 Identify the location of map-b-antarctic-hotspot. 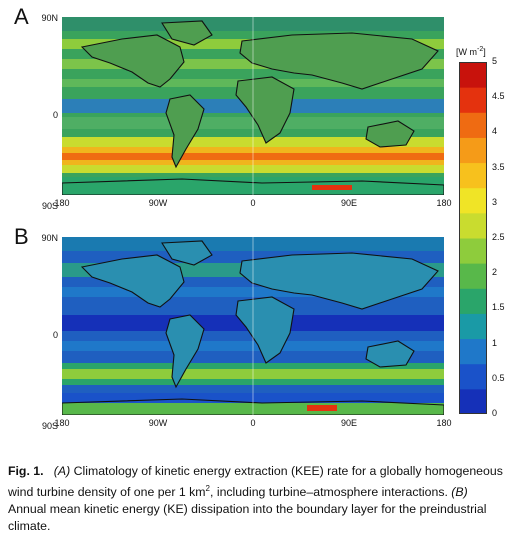
(322, 408).